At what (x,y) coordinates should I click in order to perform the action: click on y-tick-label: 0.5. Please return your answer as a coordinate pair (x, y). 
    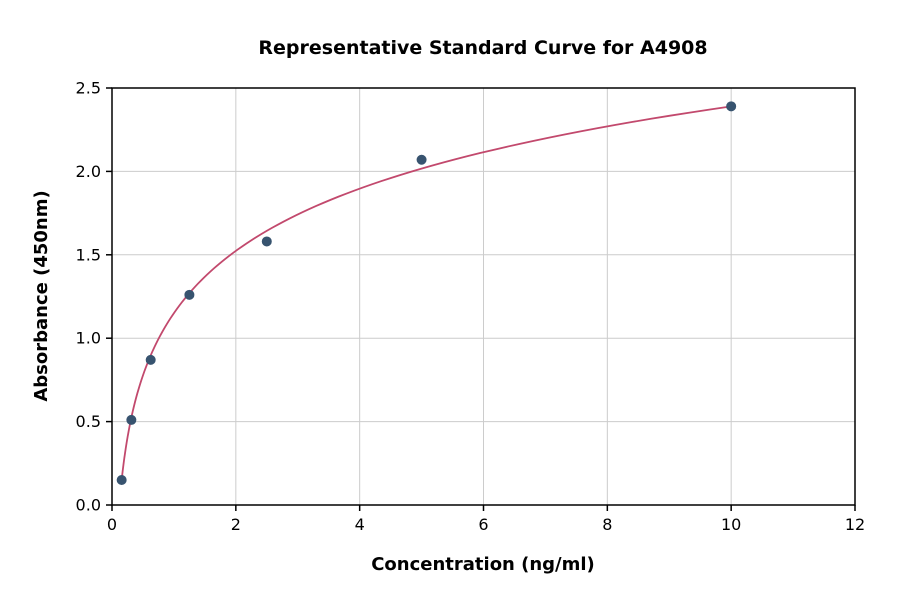
    Looking at the image, I should click on (88, 421).